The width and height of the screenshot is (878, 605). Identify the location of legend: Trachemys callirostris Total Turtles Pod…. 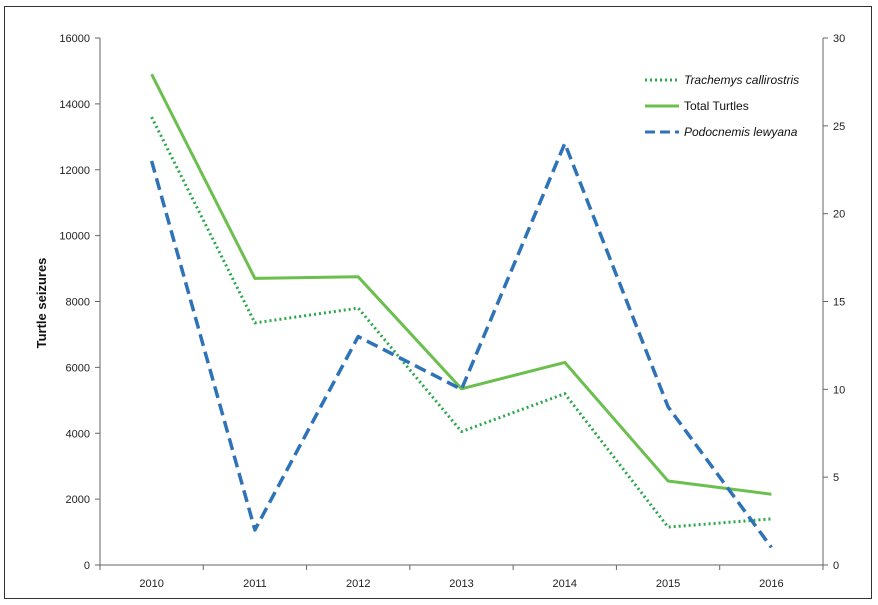
(722, 106).